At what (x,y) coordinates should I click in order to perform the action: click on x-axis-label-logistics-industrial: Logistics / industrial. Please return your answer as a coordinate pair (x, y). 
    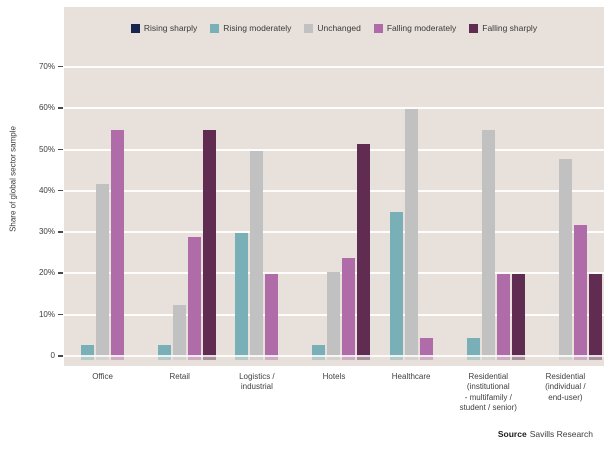
    Looking at the image, I should click on (257, 382).